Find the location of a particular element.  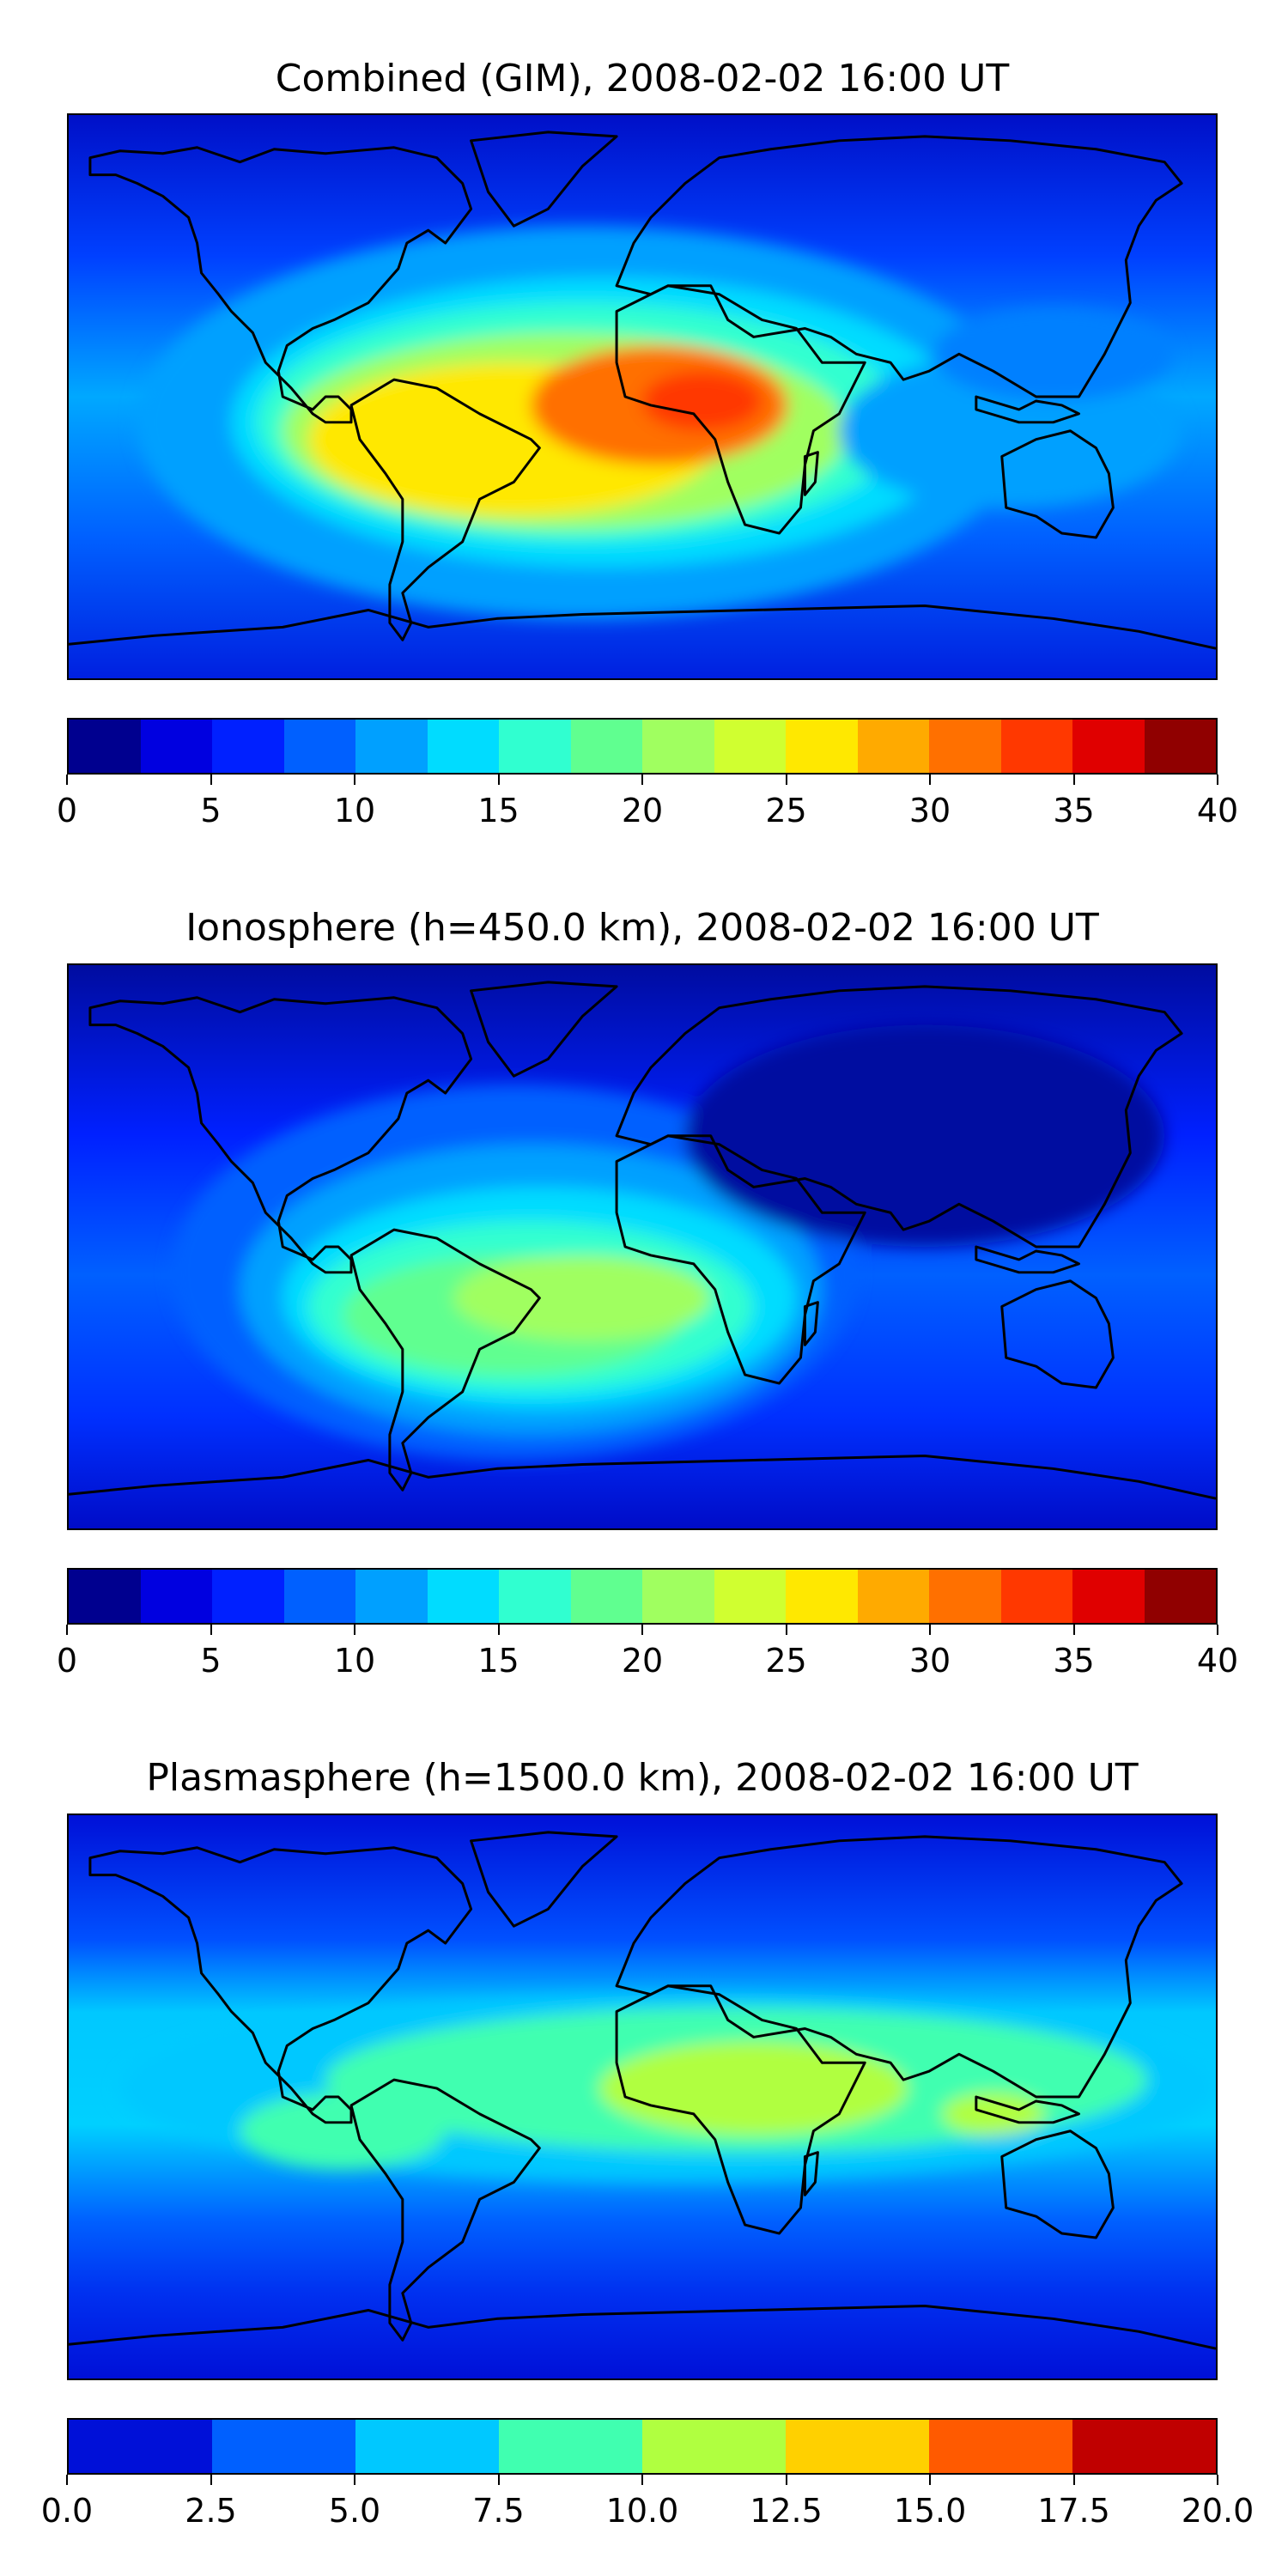

combined-colorbar-ticks: 0 5 10 15 20 25 30 35 40 is located at coordinates (647, 802).